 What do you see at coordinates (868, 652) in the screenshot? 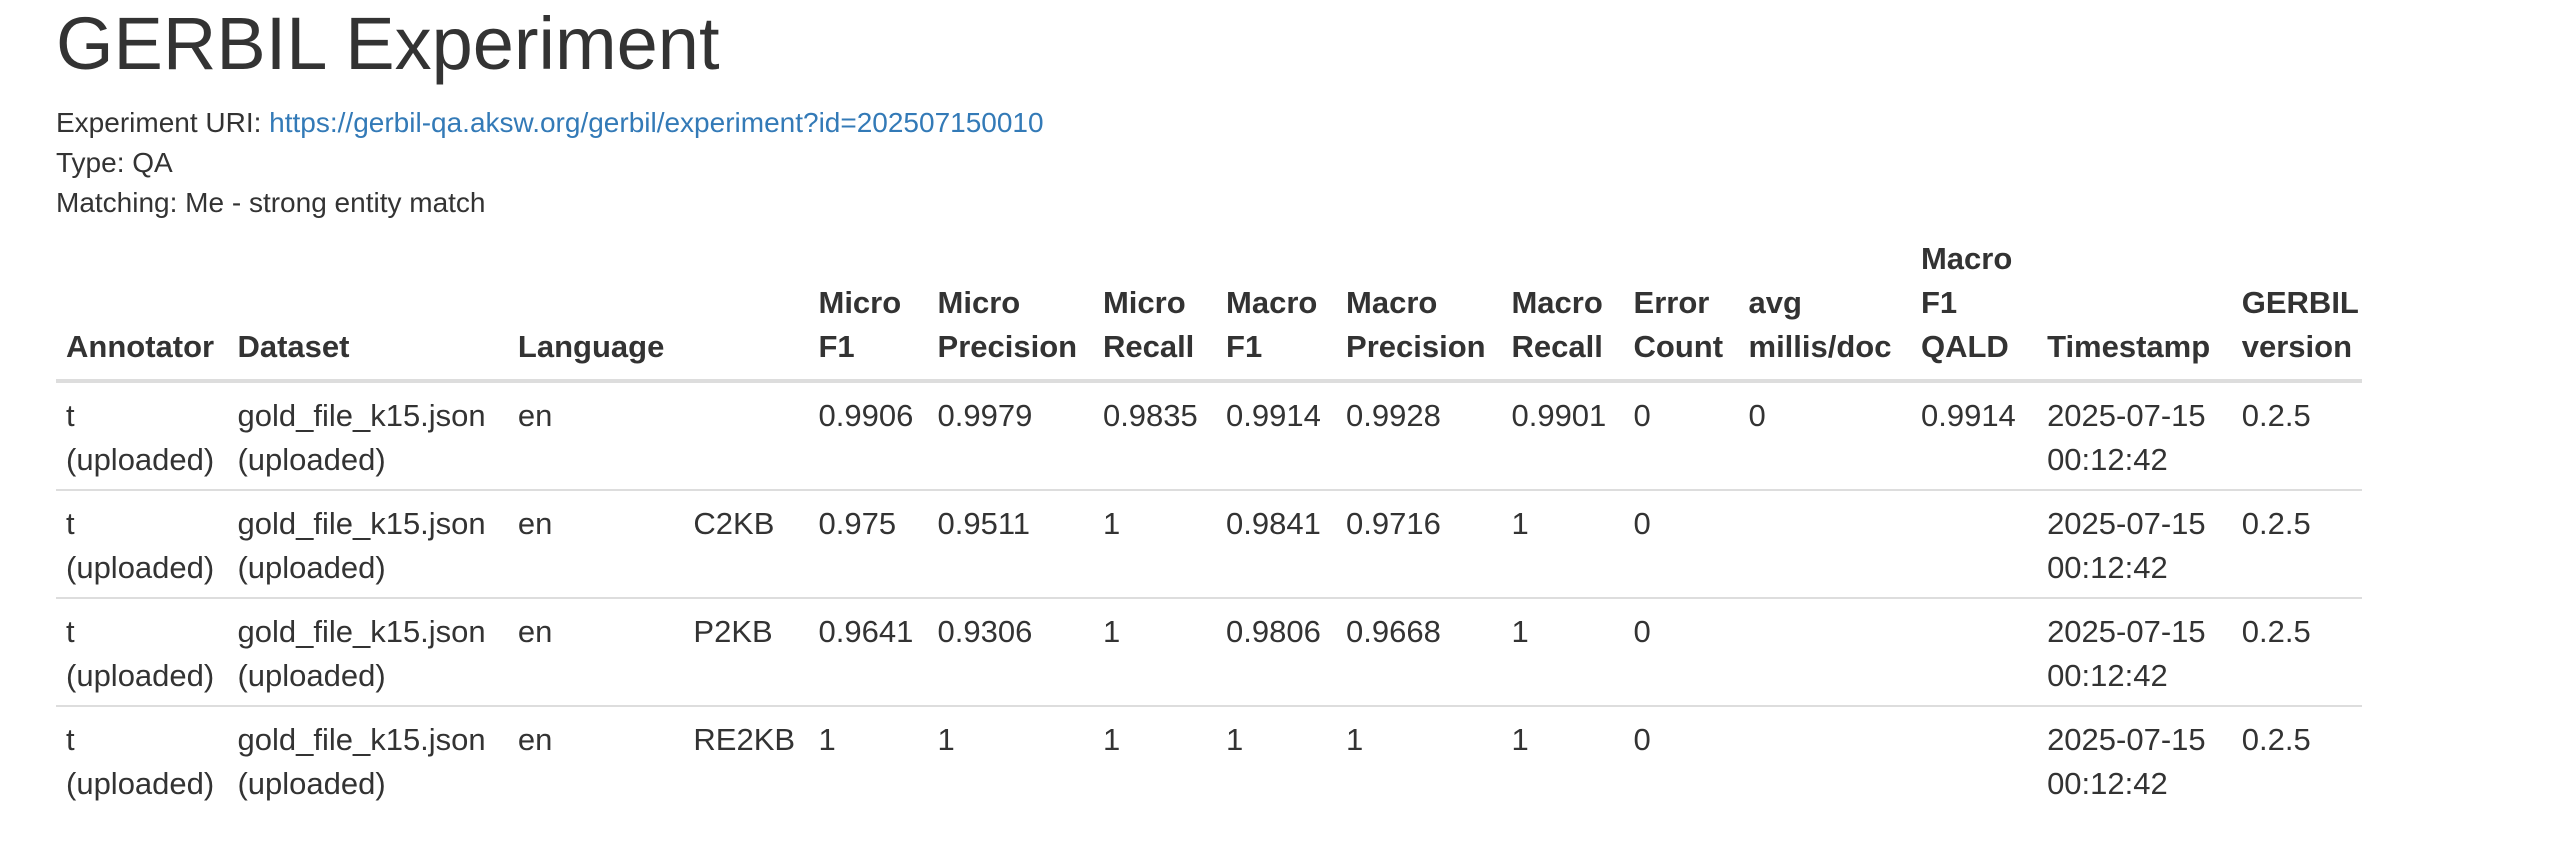
I see `cell-micro-f1: 0.9641` at bounding box center [868, 652].